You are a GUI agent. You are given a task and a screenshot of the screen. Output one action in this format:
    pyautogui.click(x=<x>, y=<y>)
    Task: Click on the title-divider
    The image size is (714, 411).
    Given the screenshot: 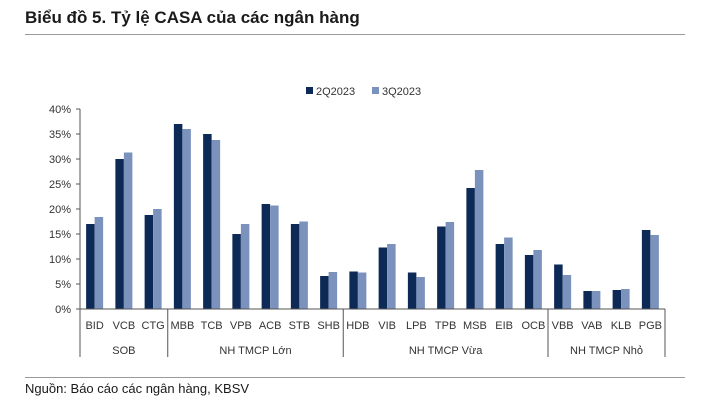 What is the action you would take?
    pyautogui.click(x=355, y=34)
    